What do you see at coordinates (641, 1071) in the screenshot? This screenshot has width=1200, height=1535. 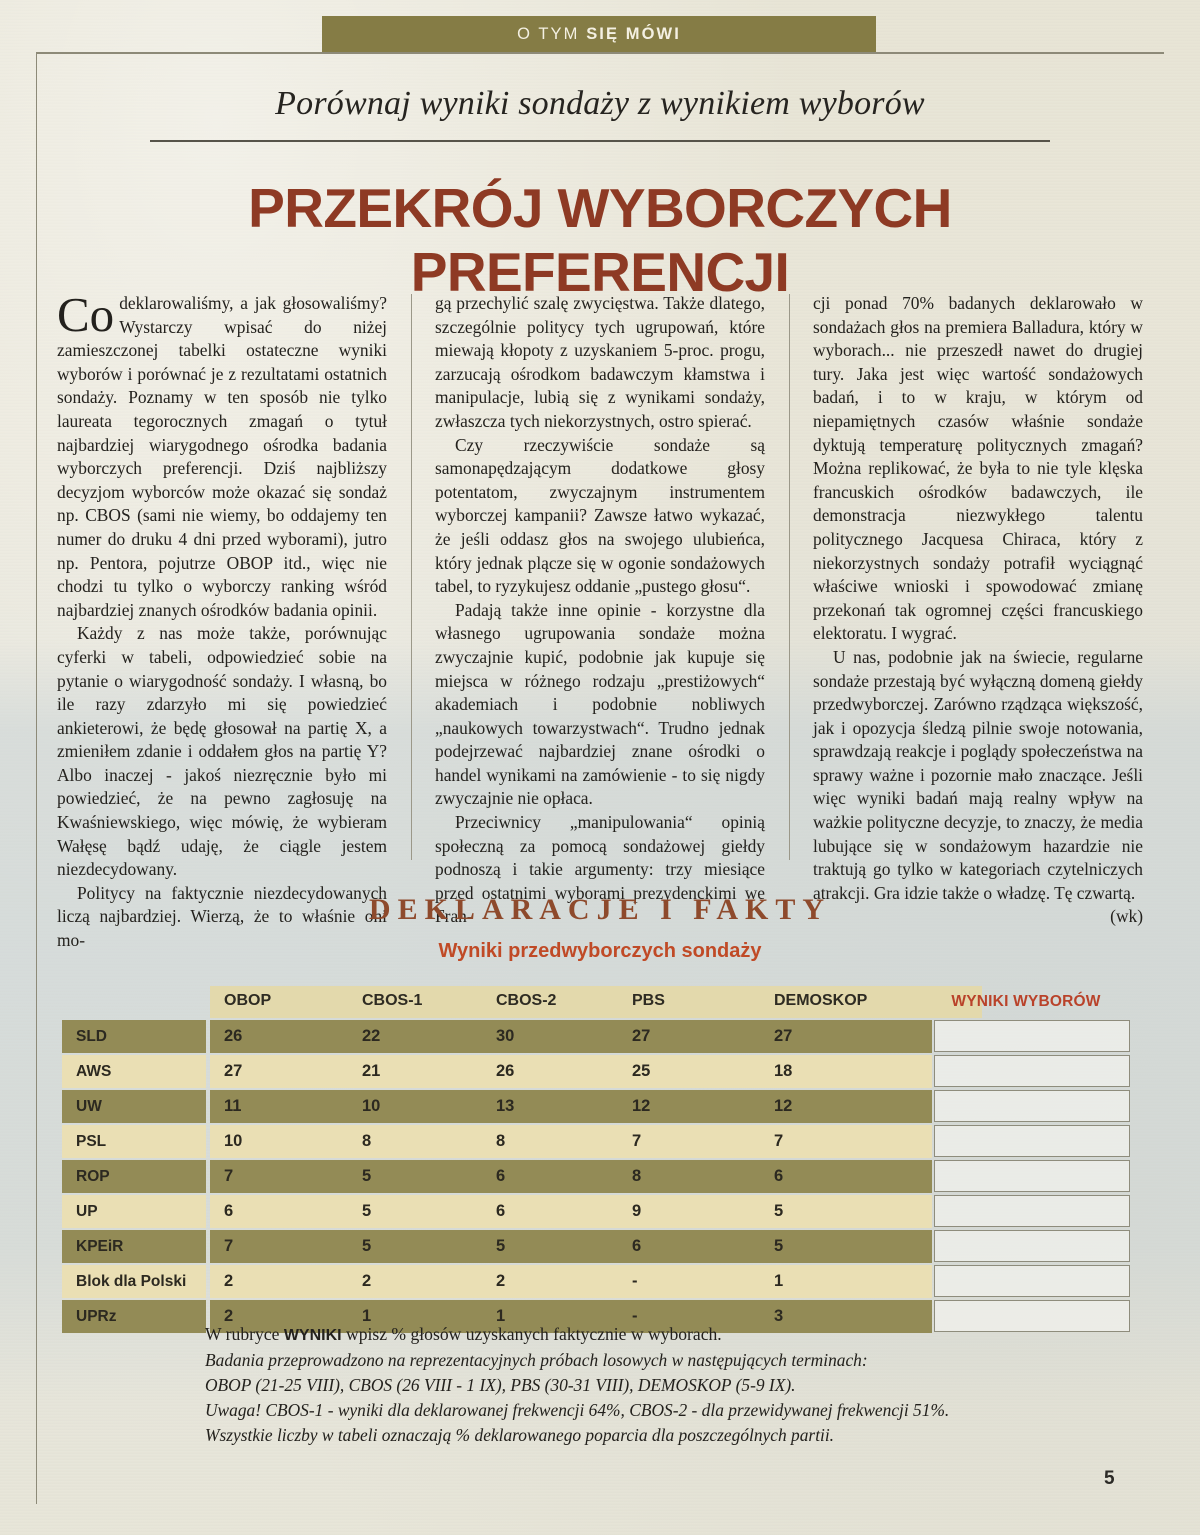 I see `cell-pbs: 25` at bounding box center [641, 1071].